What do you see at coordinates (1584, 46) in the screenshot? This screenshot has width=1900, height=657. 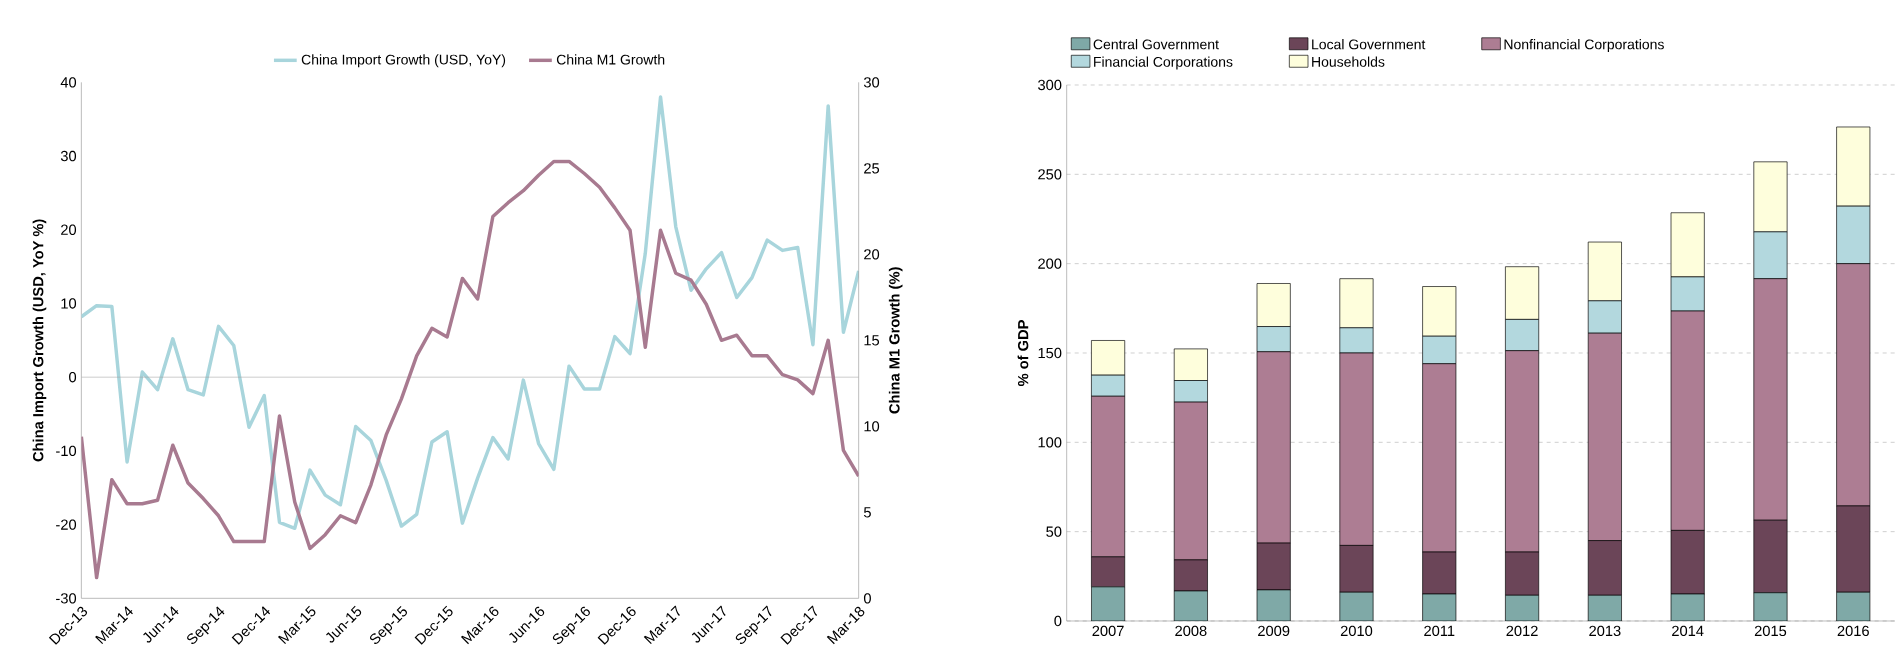 I see `legend-label: Nonfinancial Corporations` at bounding box center [1584, 46].